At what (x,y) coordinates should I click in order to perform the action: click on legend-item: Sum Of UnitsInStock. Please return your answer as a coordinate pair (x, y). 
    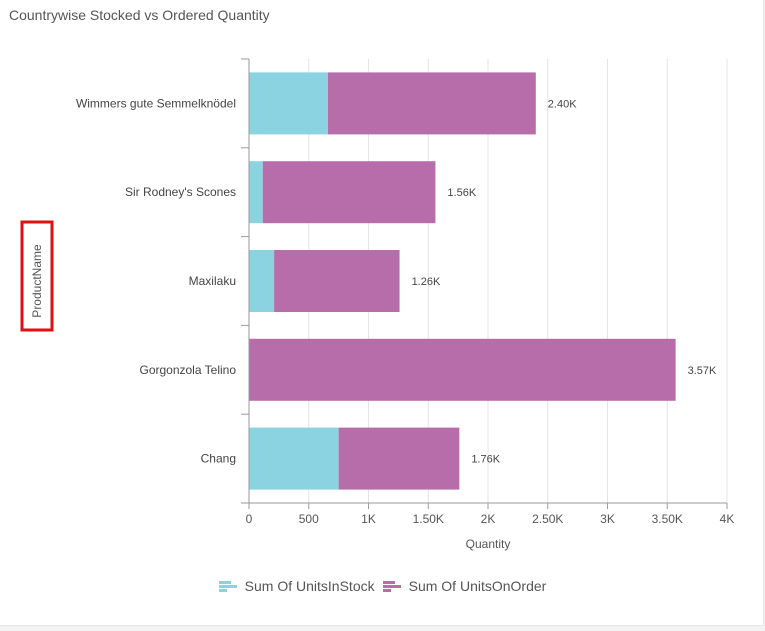
    Looking at the image, I should click on (296, 586).